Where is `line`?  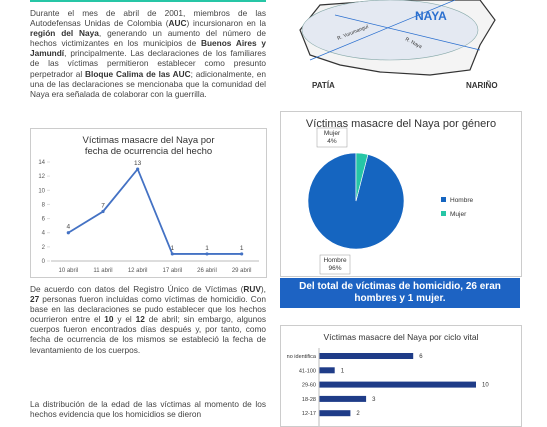 line is located at coordinates (154, 211).